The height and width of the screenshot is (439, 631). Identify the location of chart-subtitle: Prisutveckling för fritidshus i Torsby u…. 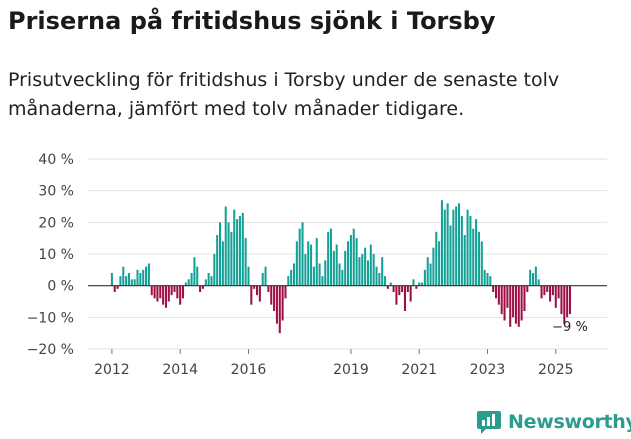
(284, 94).